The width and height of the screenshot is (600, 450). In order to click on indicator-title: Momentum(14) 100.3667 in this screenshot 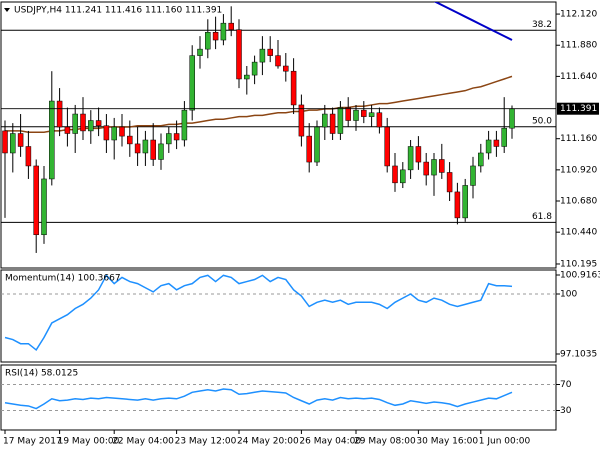, I will do `click(63, 279)`.